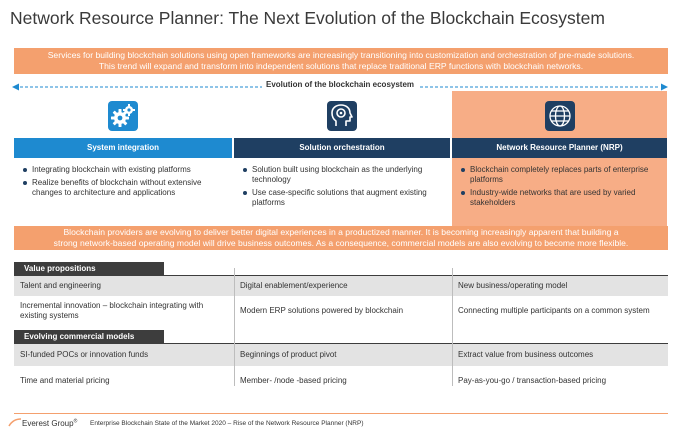  I want to click on head-gear-icon, so click(342, 116).